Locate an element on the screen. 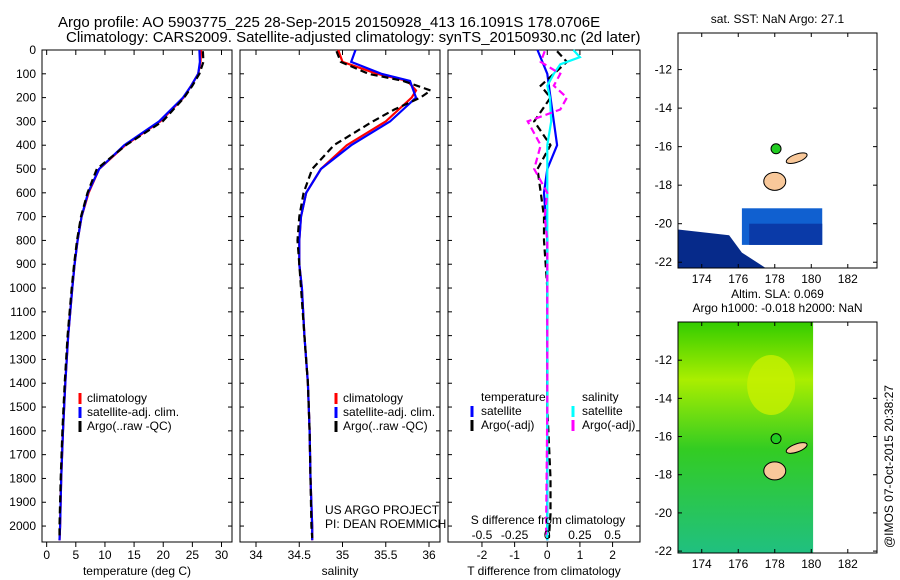 The width and height of the screenshot is (900, 580). y-tick-label: 1800 is located at coordinates (22, 478).